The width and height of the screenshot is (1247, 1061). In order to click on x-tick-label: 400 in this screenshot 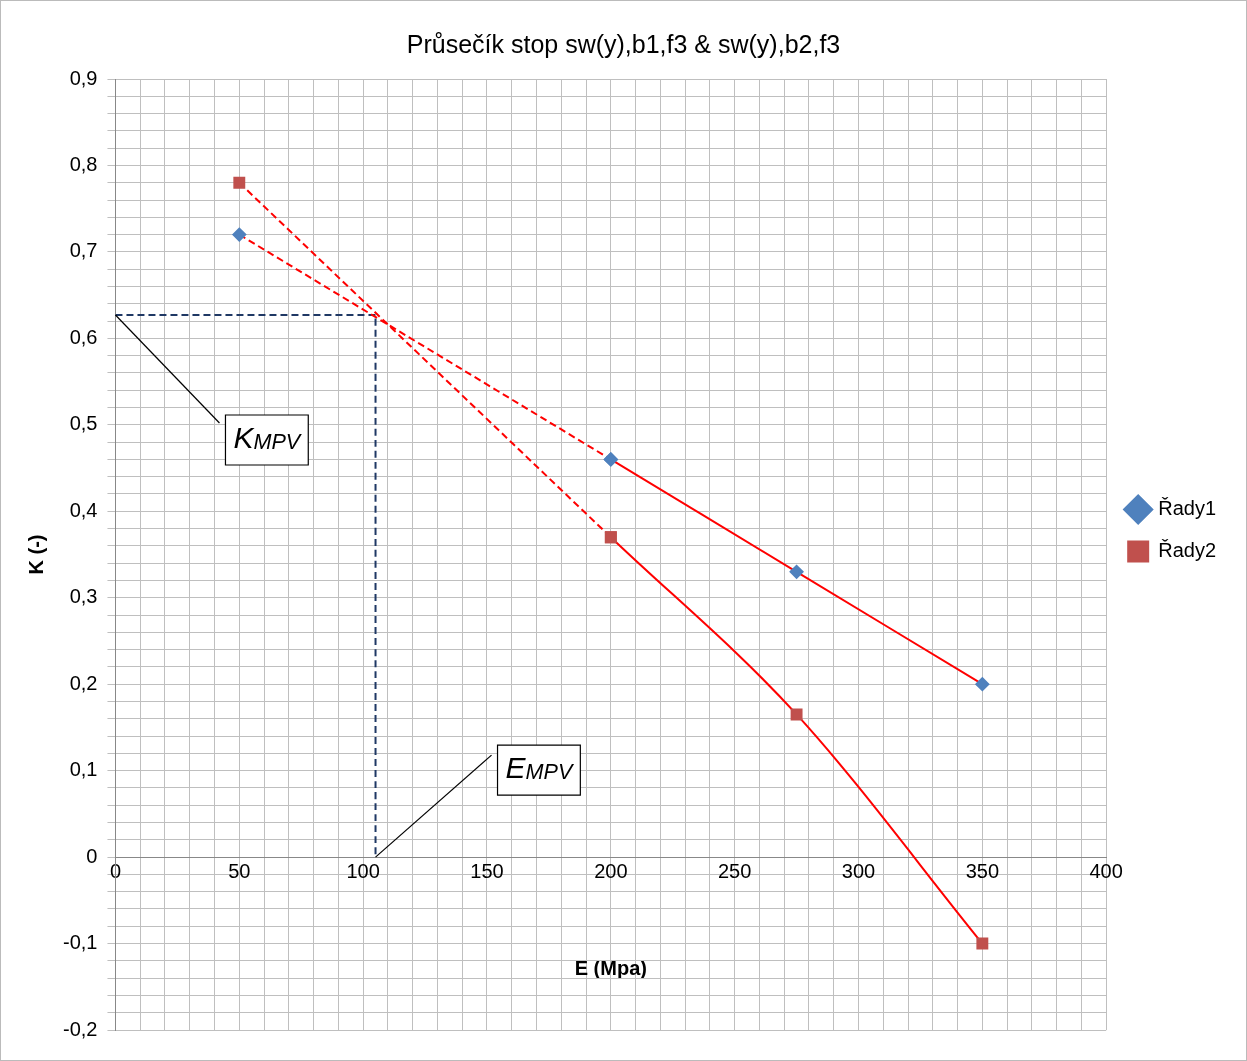, I will do `click(1106, 870)`.